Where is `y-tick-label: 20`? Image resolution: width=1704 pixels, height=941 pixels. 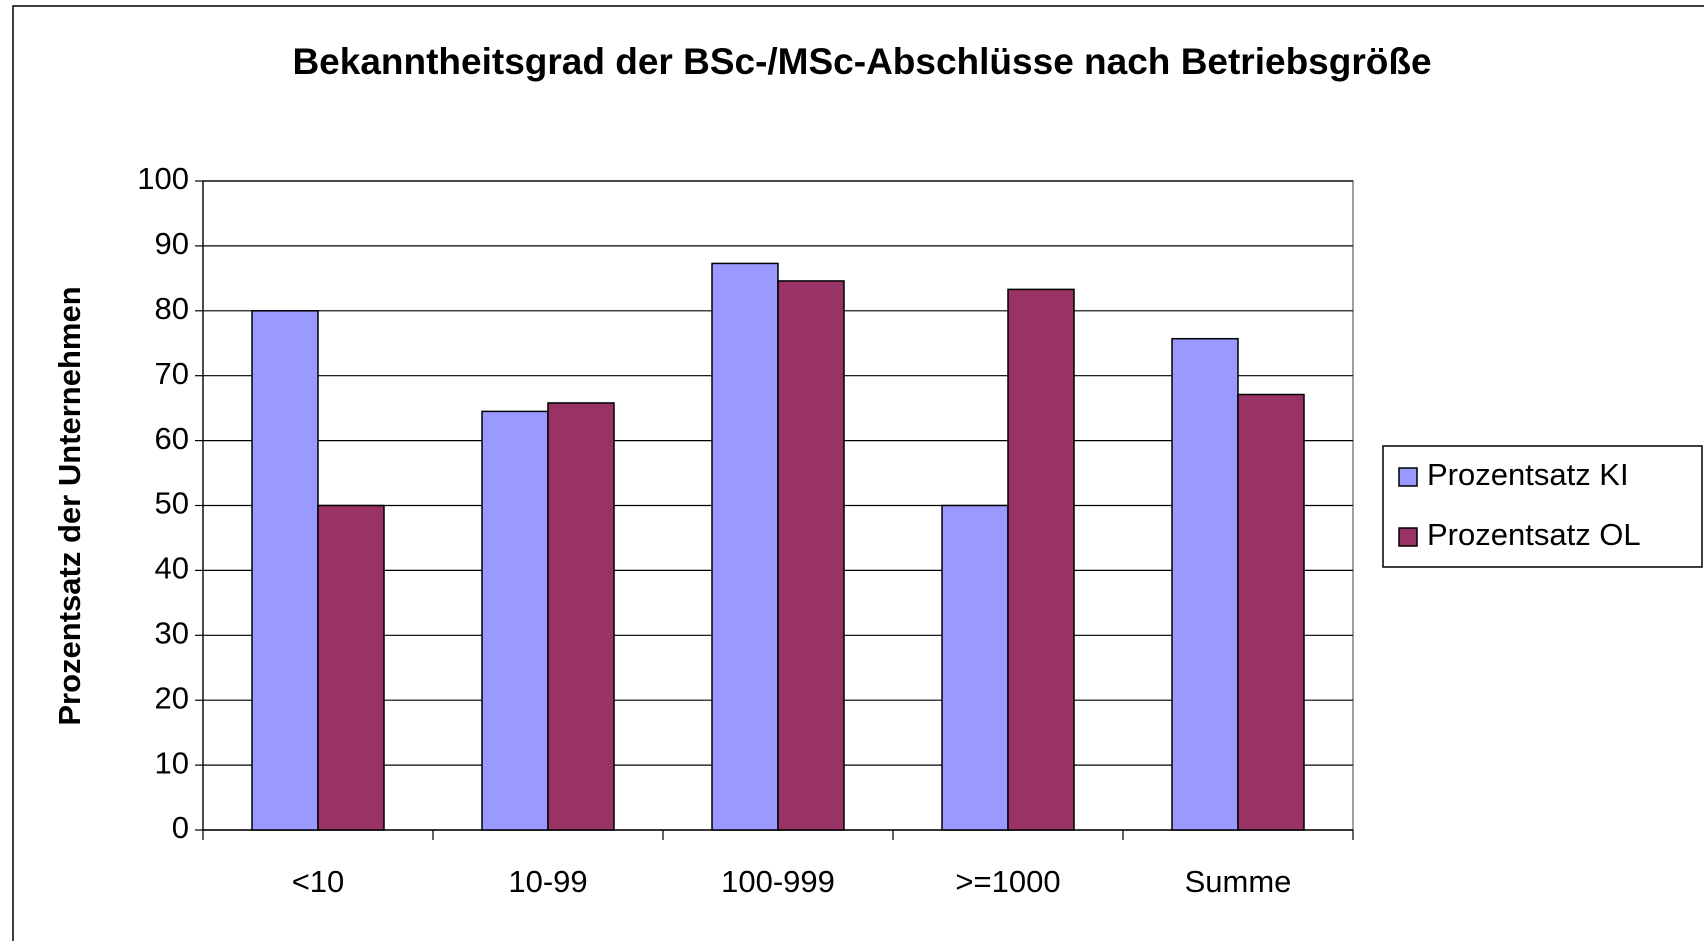
y-tick-label: 20 is located at coordinates (172, 697).